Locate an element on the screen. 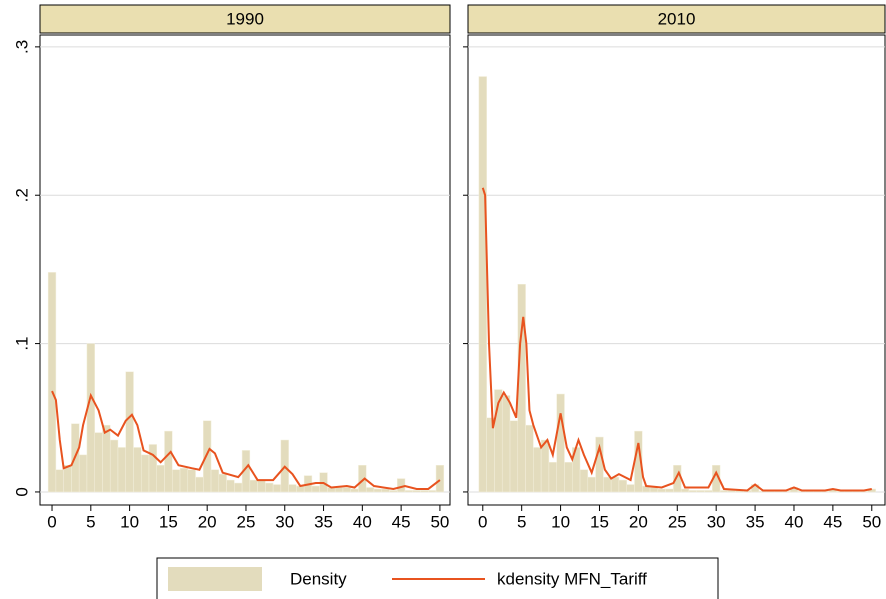 The image size is (886, 599). panel-title: 1990 is located at coordinates (245, 18).